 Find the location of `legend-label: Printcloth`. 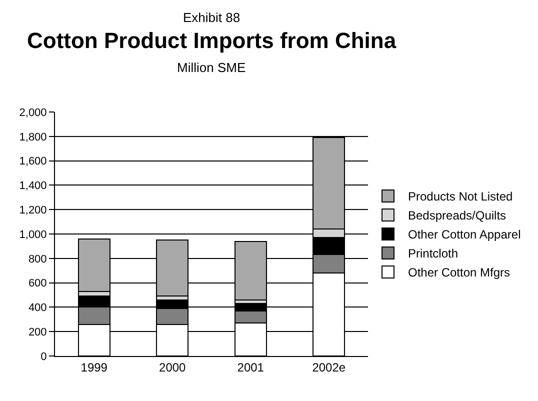

legend-label: Printcloth is located at coordinates (433, 253).